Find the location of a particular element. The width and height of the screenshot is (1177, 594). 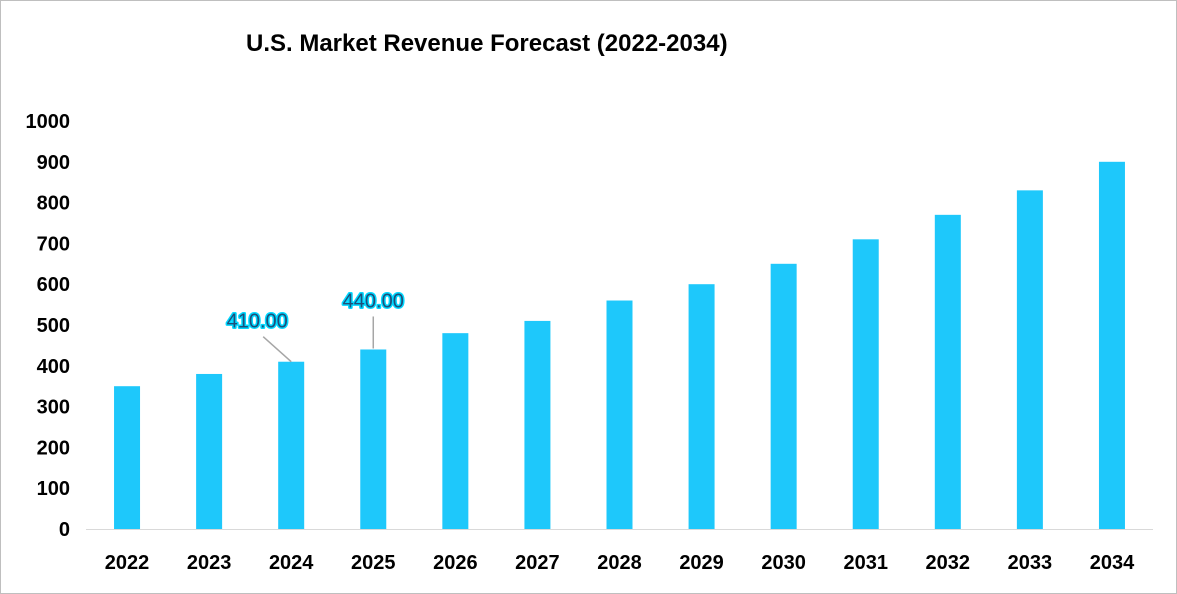

y-tick-label: 700 is located at coordinates (53, 244).